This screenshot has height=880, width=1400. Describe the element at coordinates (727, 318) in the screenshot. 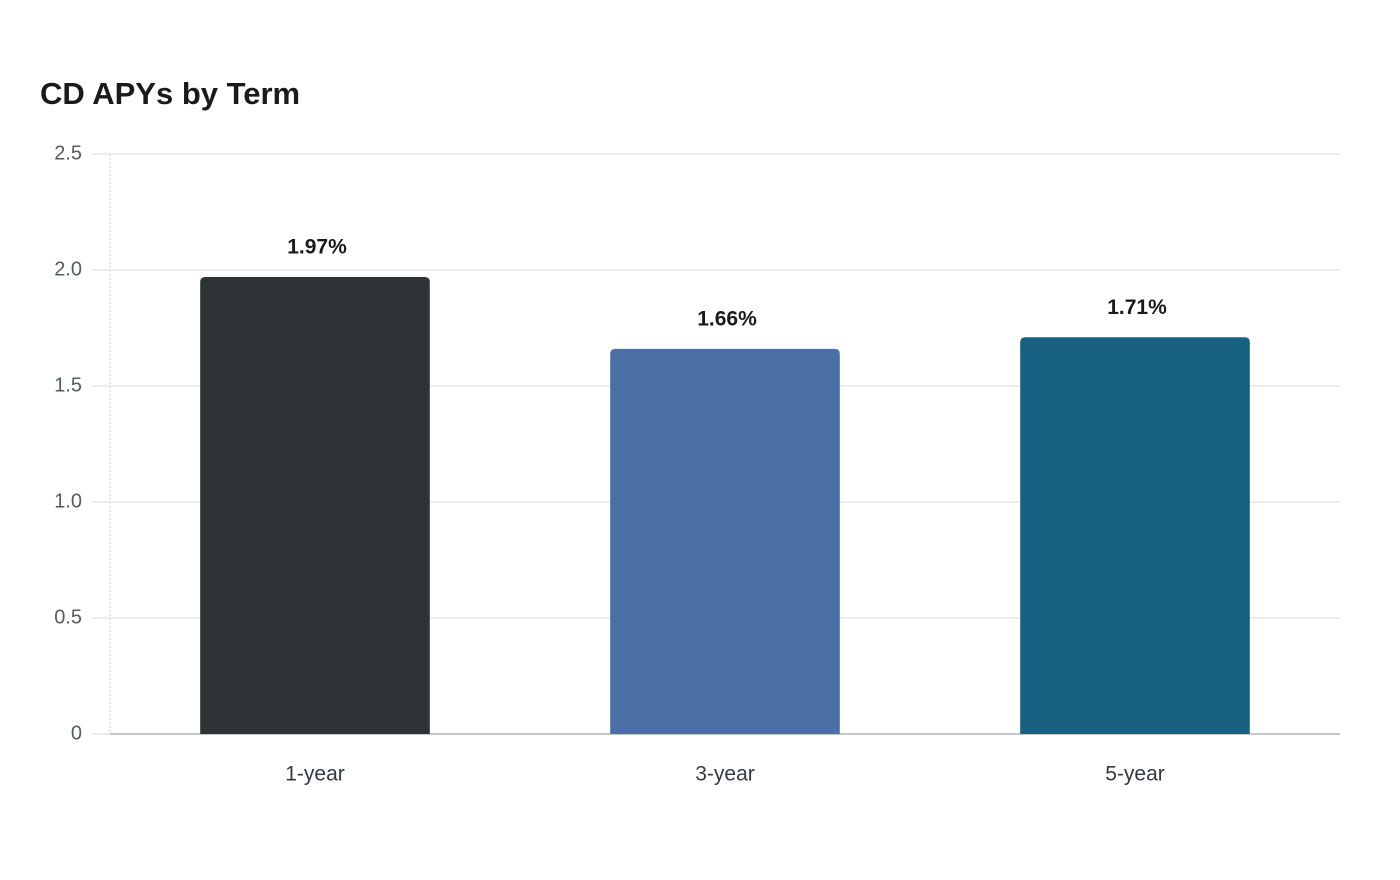

I see `value-label: 1.66%` at that location.